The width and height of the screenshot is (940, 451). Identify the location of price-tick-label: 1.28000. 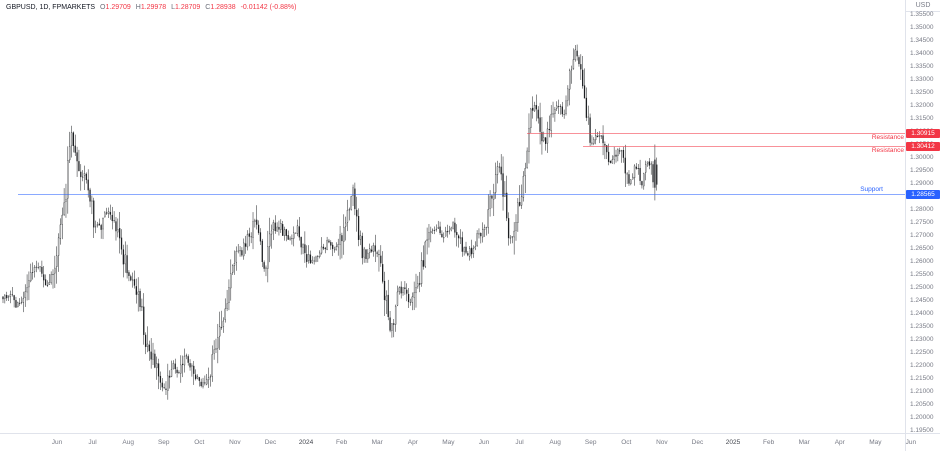
(922, 209).